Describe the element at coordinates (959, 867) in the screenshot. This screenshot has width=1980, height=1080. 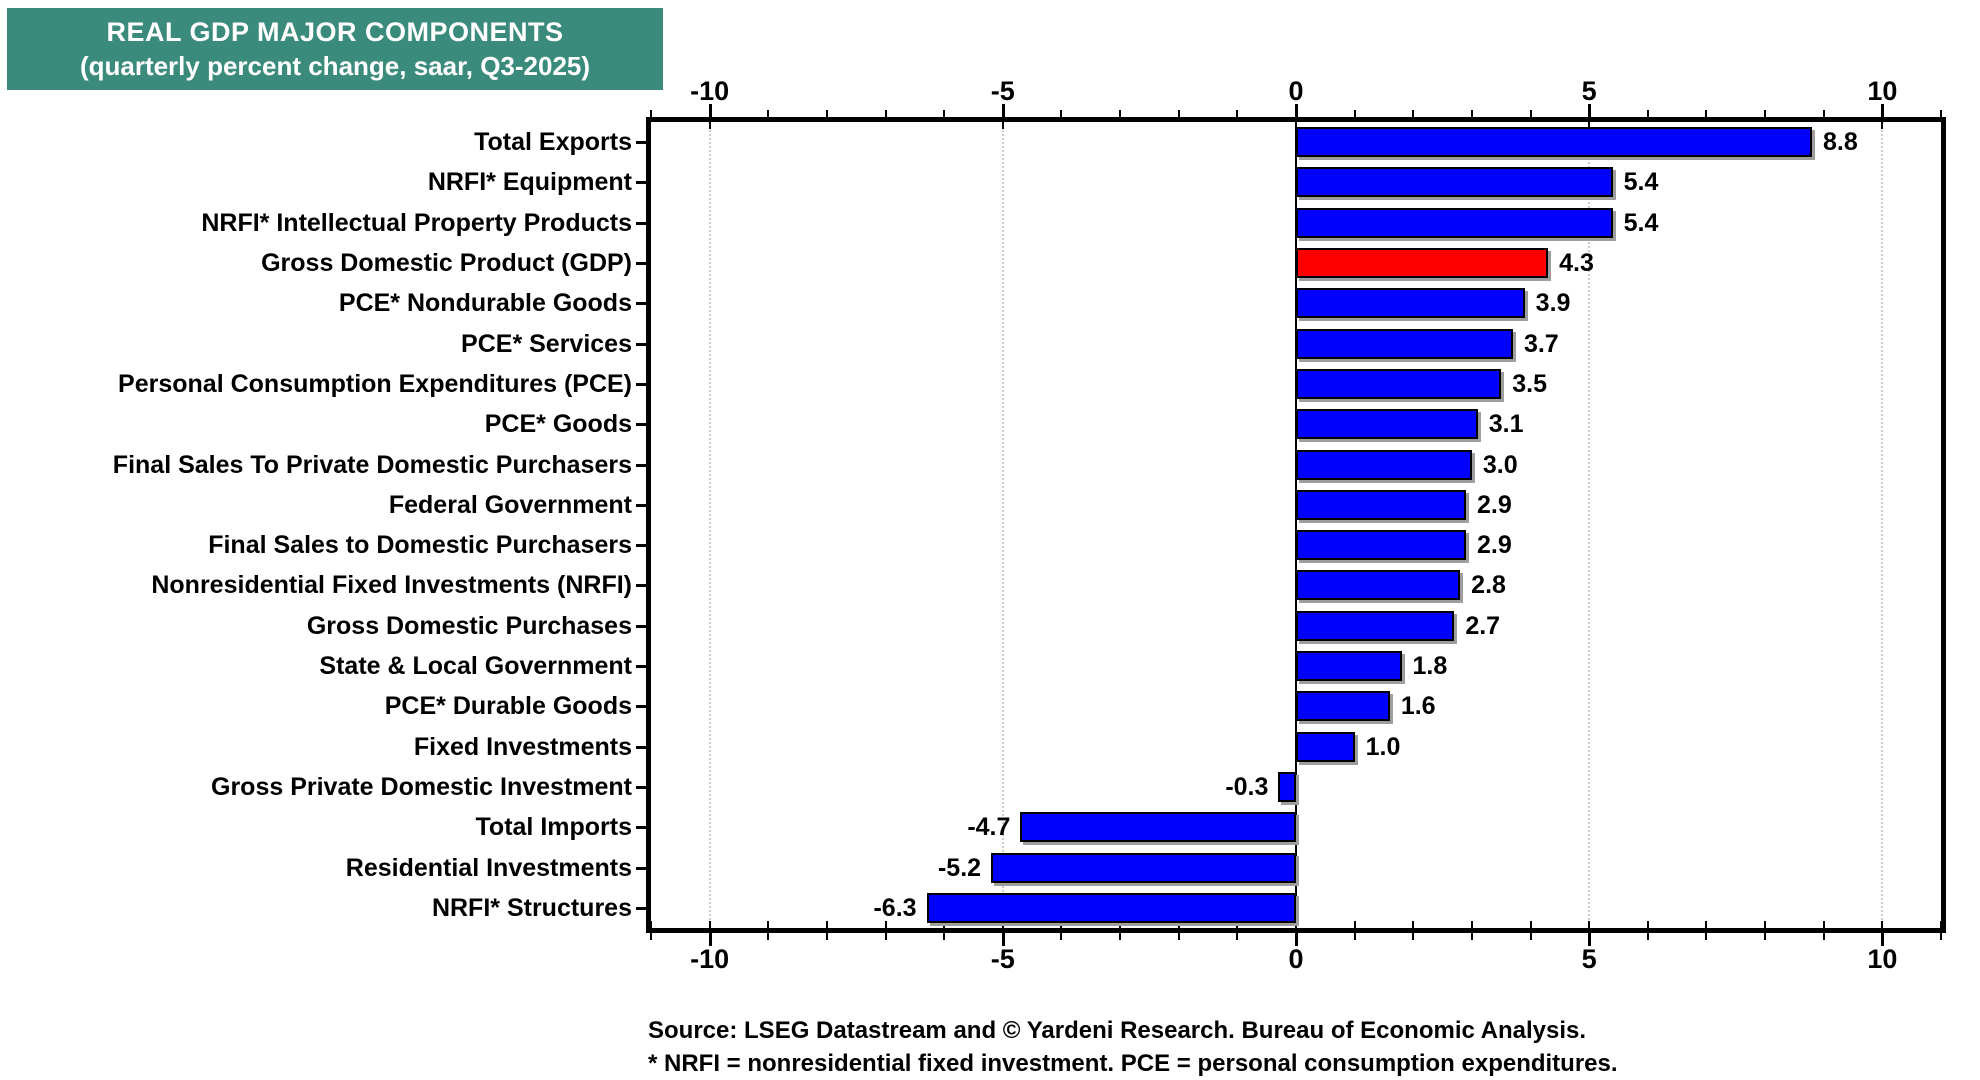
I see `bar-value-label: -5.2` at that location.